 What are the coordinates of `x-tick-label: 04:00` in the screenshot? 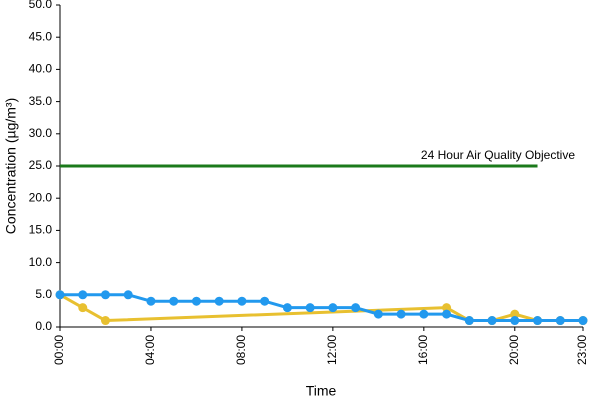 It's located at (150, 350).